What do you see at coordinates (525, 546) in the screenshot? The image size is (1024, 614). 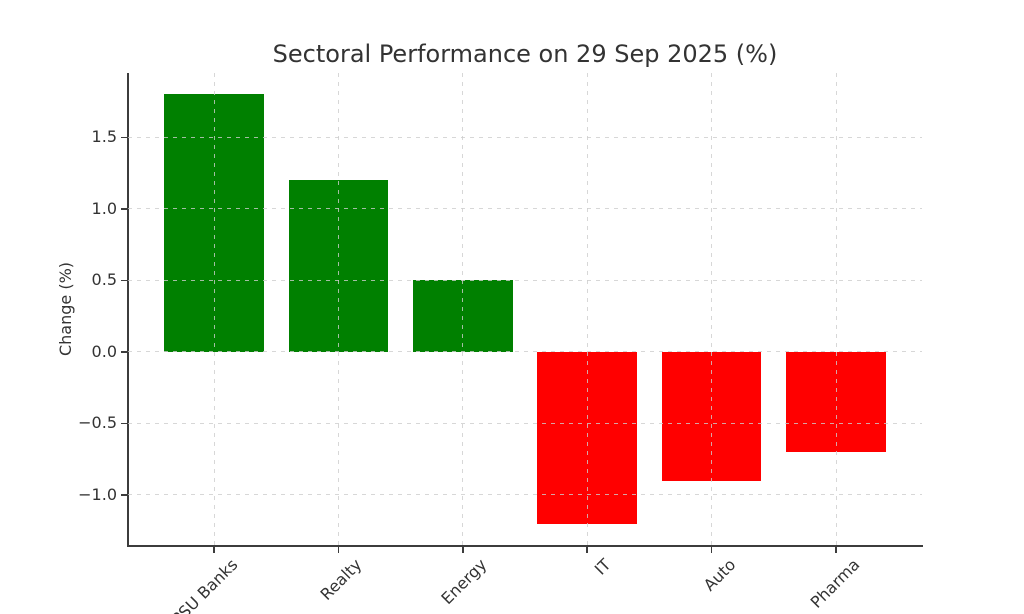 I see `x-axis-spine` at bounding box center [525, 546].